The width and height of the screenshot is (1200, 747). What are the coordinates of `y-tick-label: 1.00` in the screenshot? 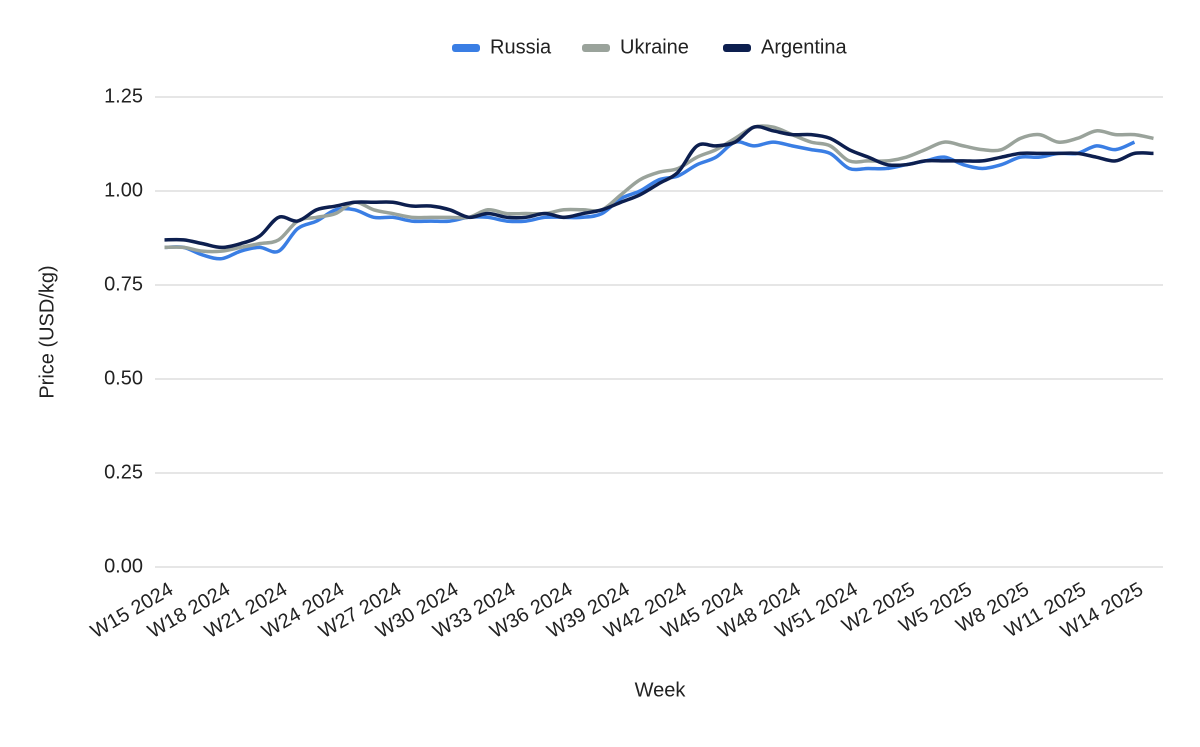 It's located at (123, 190).